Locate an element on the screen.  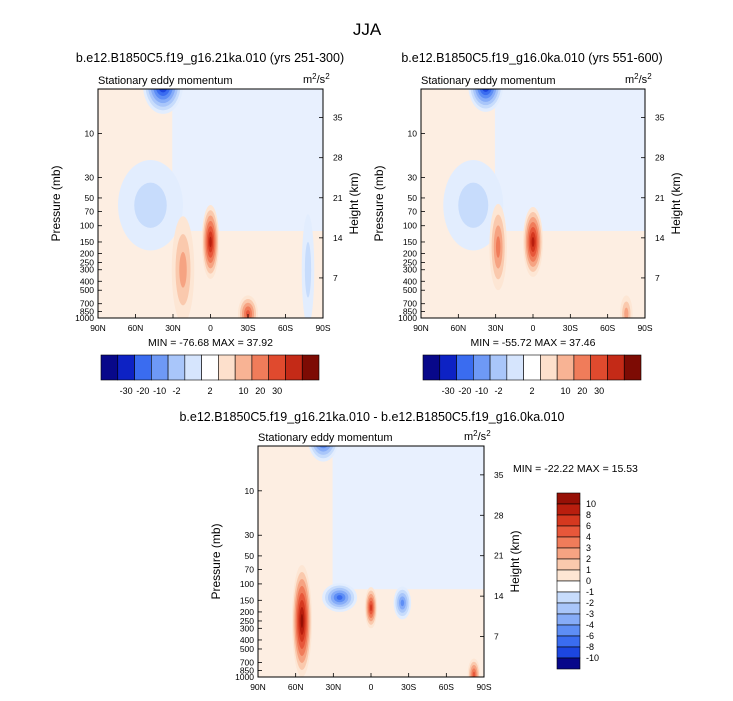
panel3-weak-negative-region is located at coordinates (408, 518).